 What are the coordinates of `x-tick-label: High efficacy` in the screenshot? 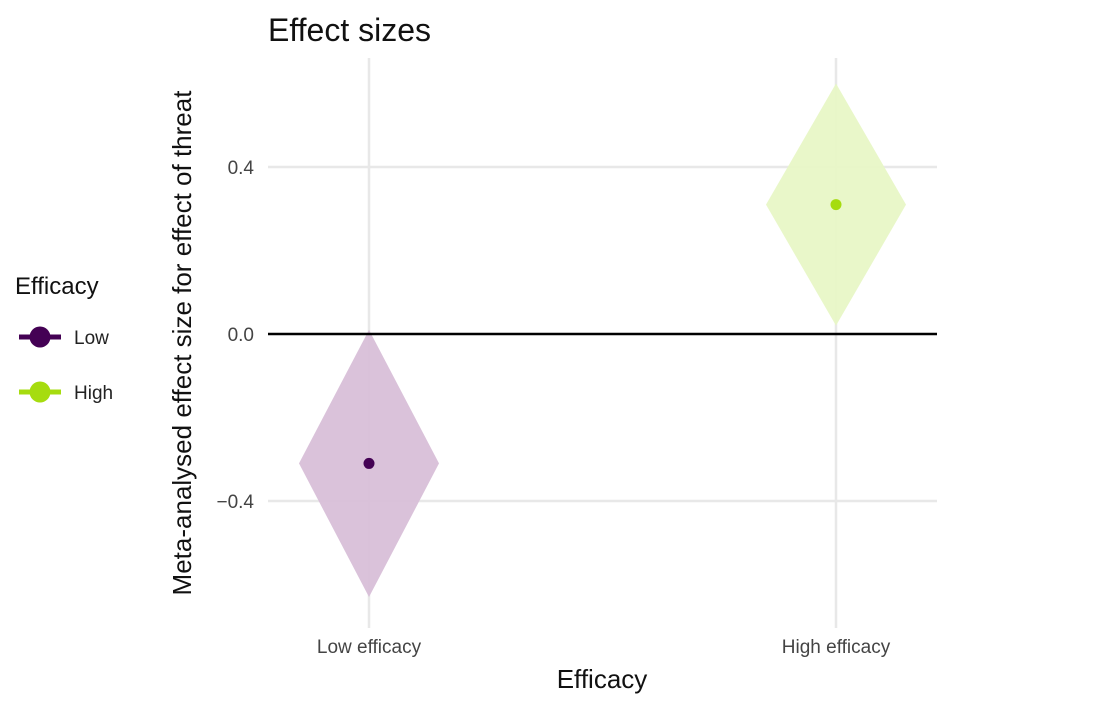 It's located at (836, 647).